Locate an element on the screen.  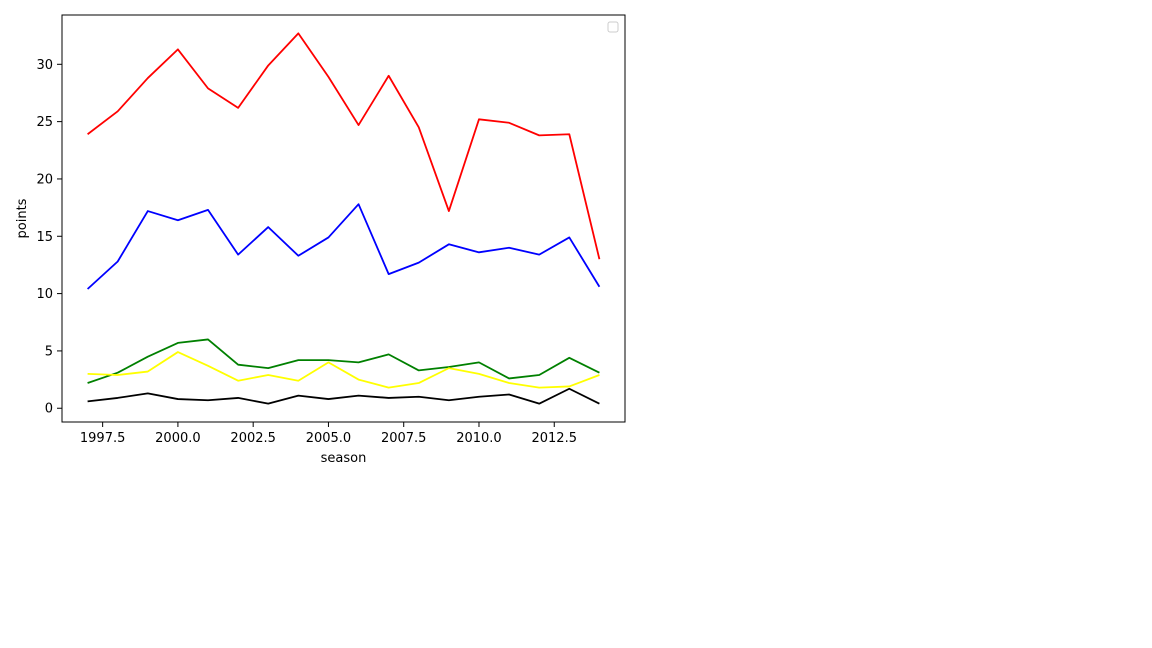
x-tick-label: 2005.0 is located at coordinates (329, 438).